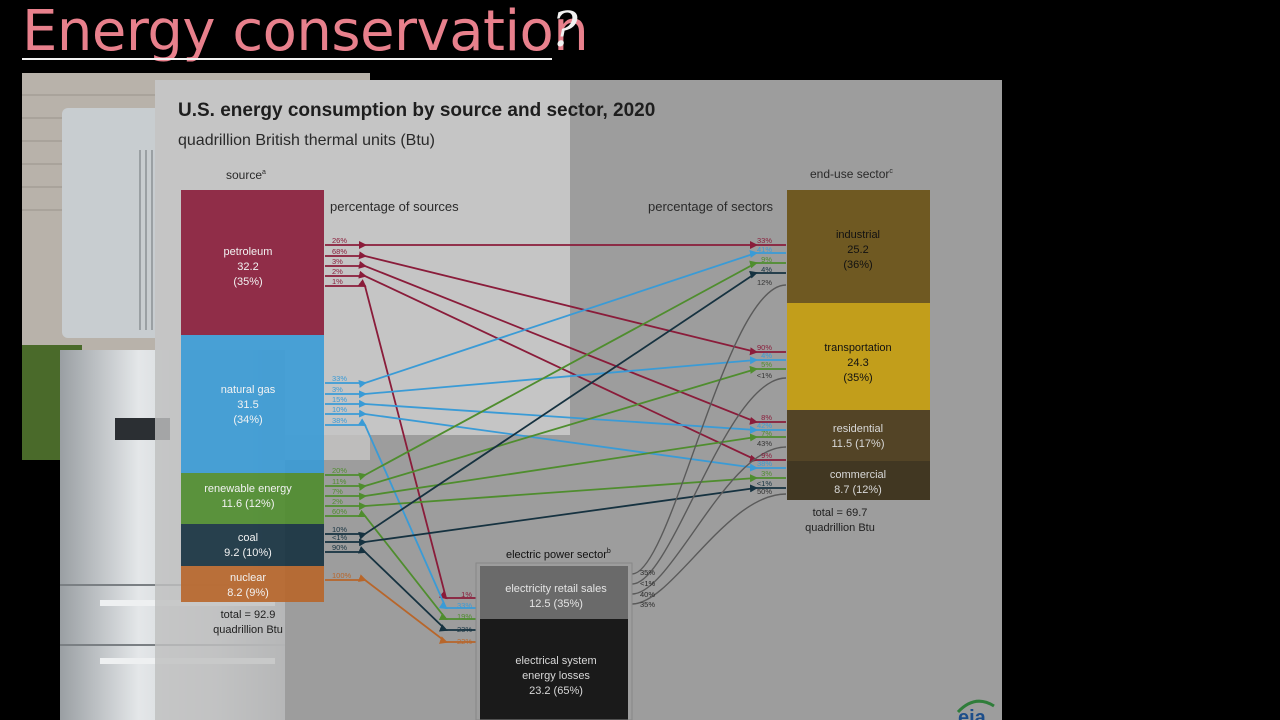 The width and height of the screenshot is (1280, 720). I want to click on title-underline, so click(287, 59).